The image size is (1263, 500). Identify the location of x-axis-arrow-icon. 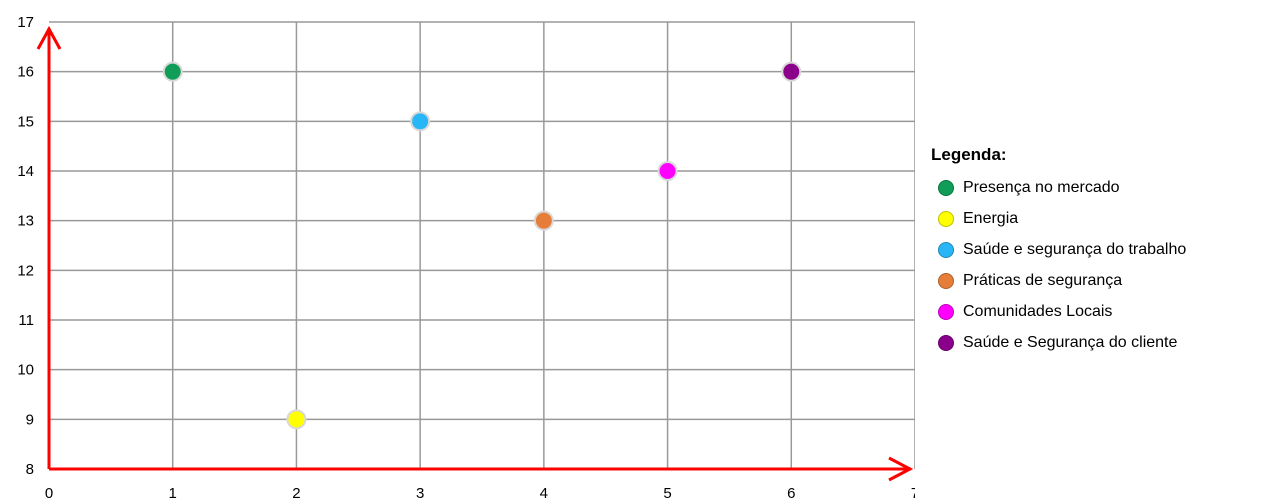
(901, 469).